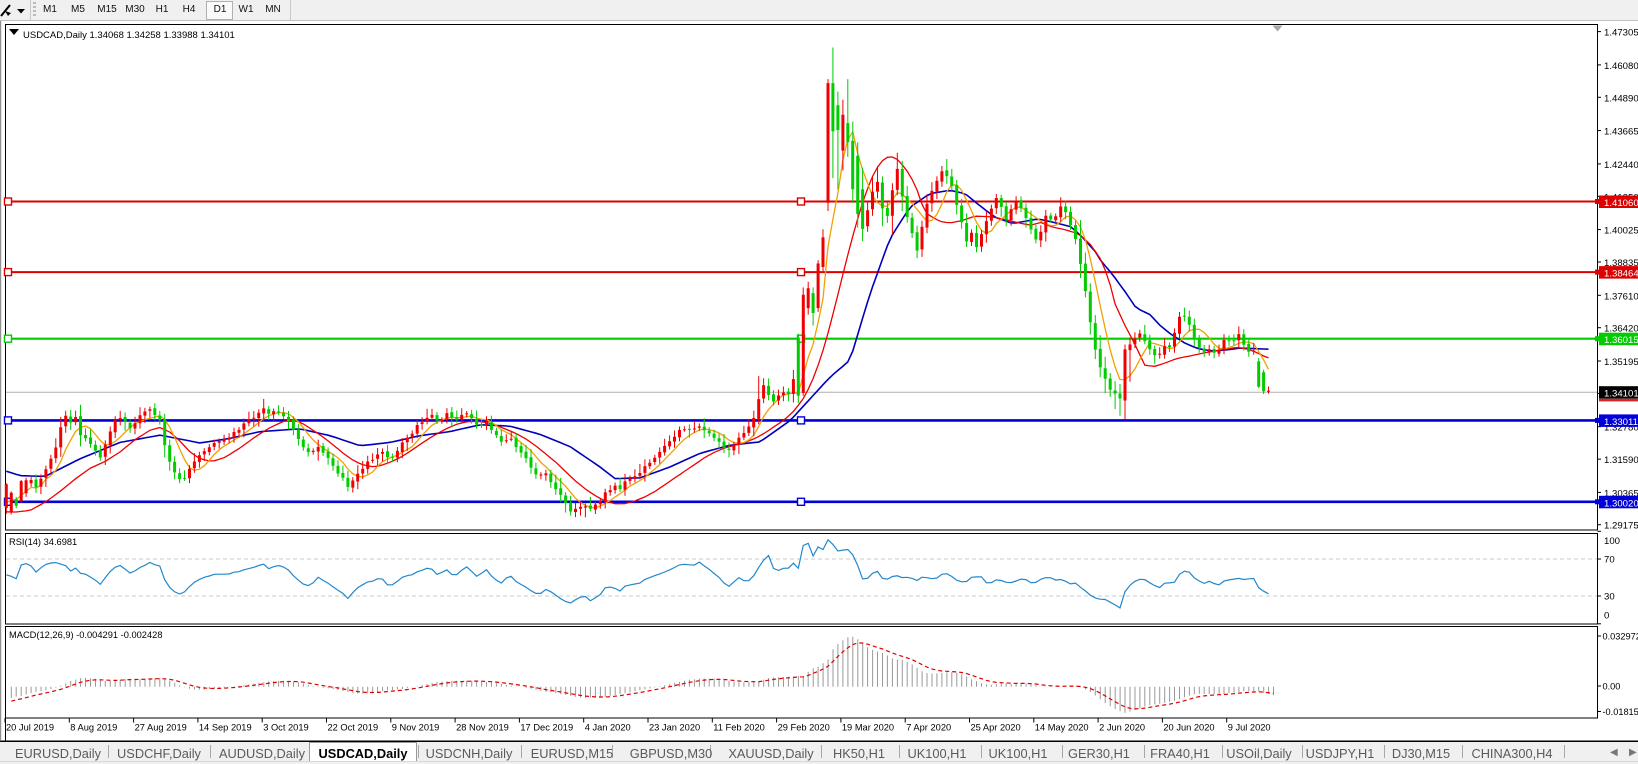 The width and height of the screenshot is (1638, 764). What do you see at coordinates (353, 728) in the screenshot?
I see `svg-text: 22 Oct 2019` at bounding box center [353, 728].